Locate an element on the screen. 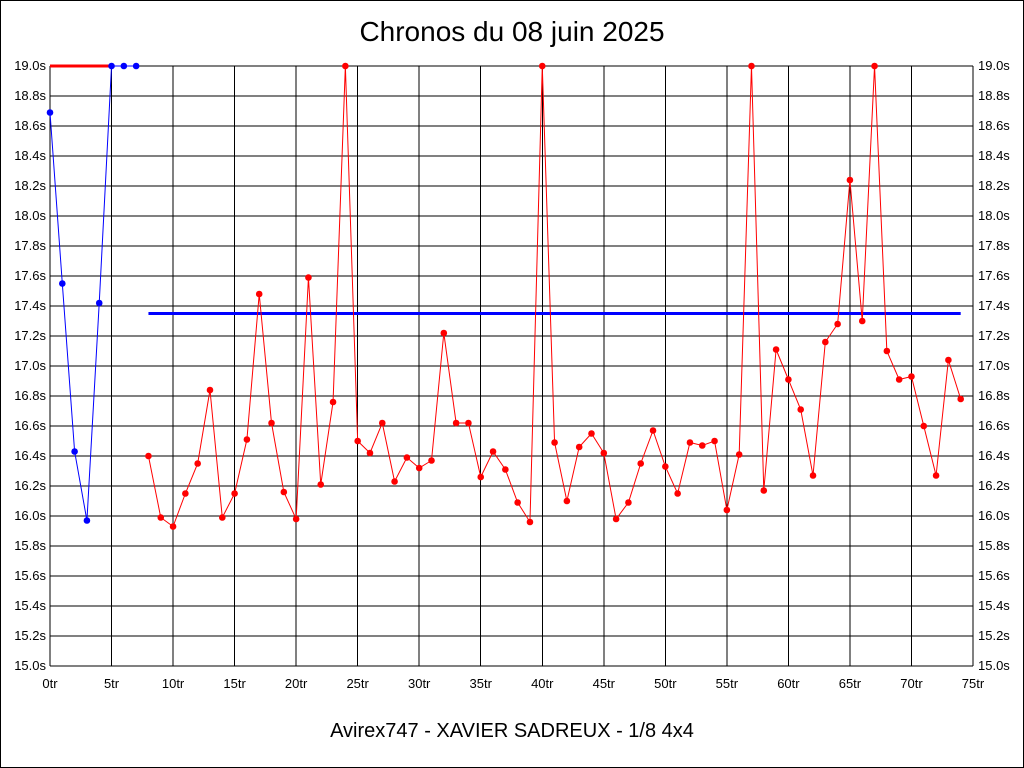 This screenshot has width=1024, height=768. y-tick-label-left: 16.2s is located at coordinates (30, 485).